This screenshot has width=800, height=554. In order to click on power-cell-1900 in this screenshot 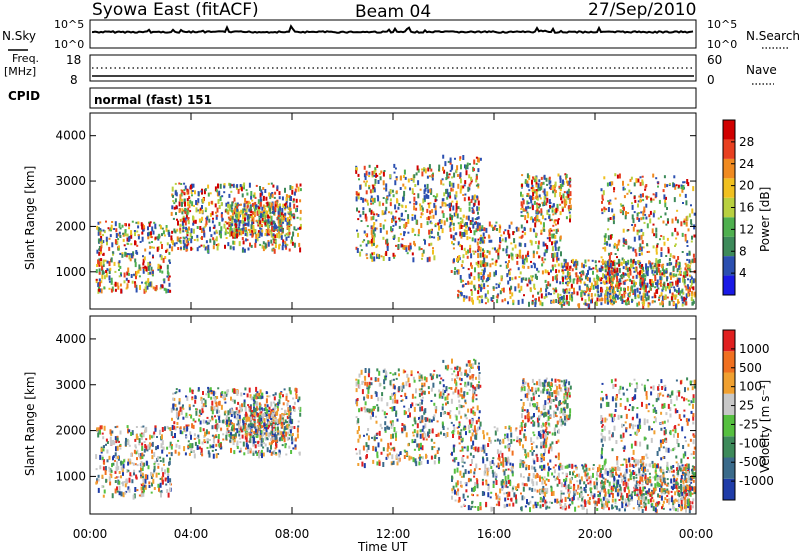, I will do `click(530, 291)`.